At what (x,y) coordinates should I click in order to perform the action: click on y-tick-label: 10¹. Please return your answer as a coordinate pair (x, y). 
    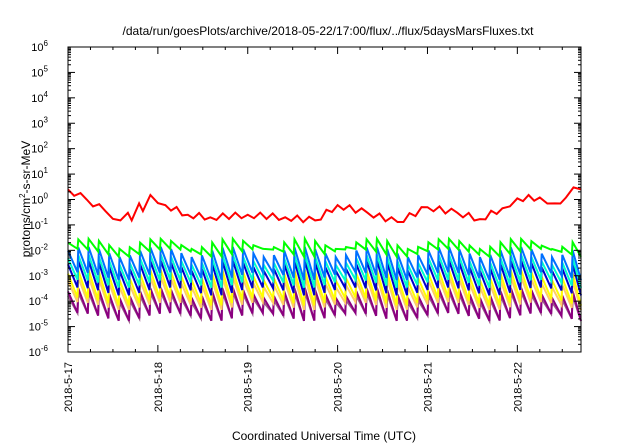
    Looking at the image, I should click on (39, 173).